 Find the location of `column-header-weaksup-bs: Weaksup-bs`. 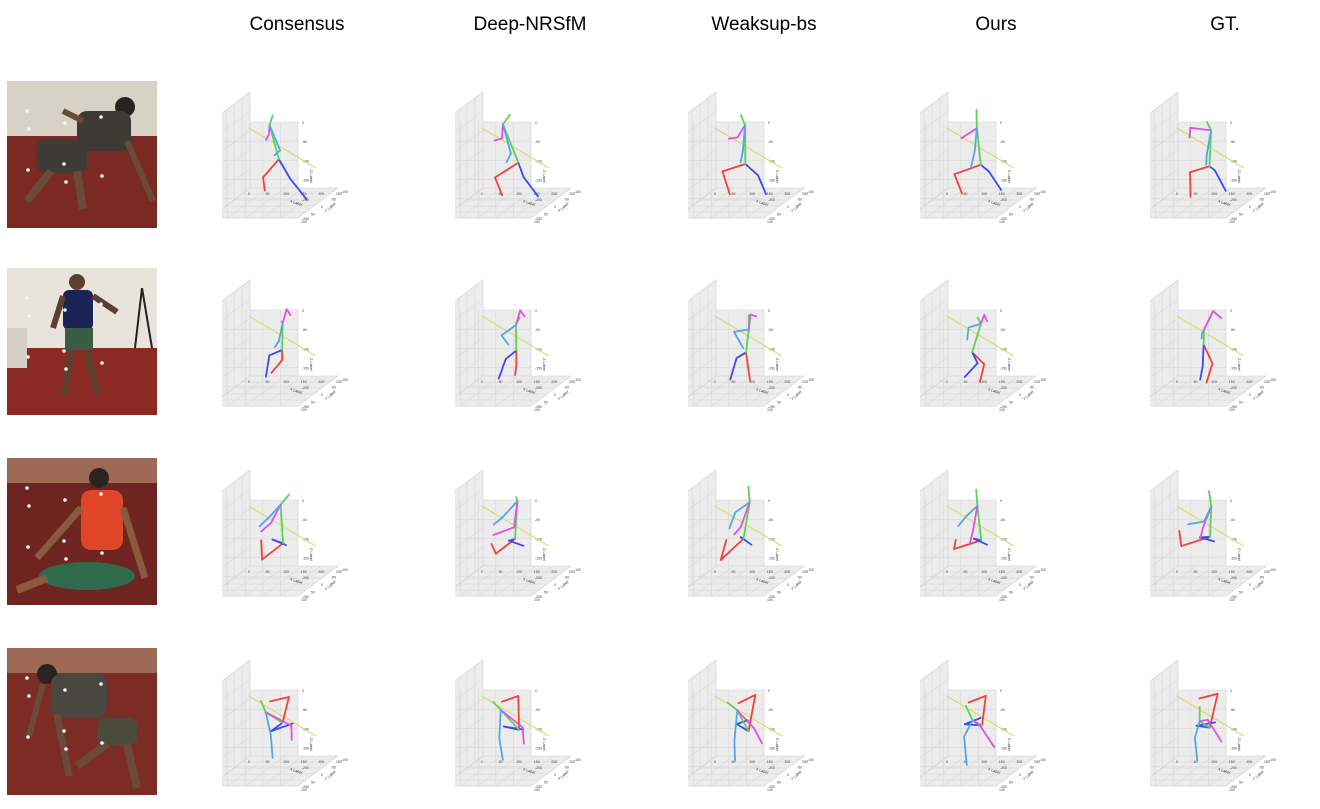

column-header-weaksup-bs: Weaksup-bs is located at coordinates (764, 24).